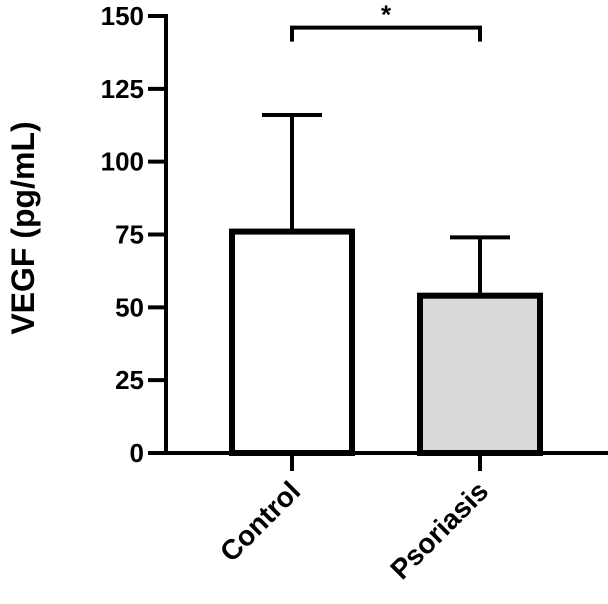  I want to click on y-tick-label: 50, so click(129, 307).